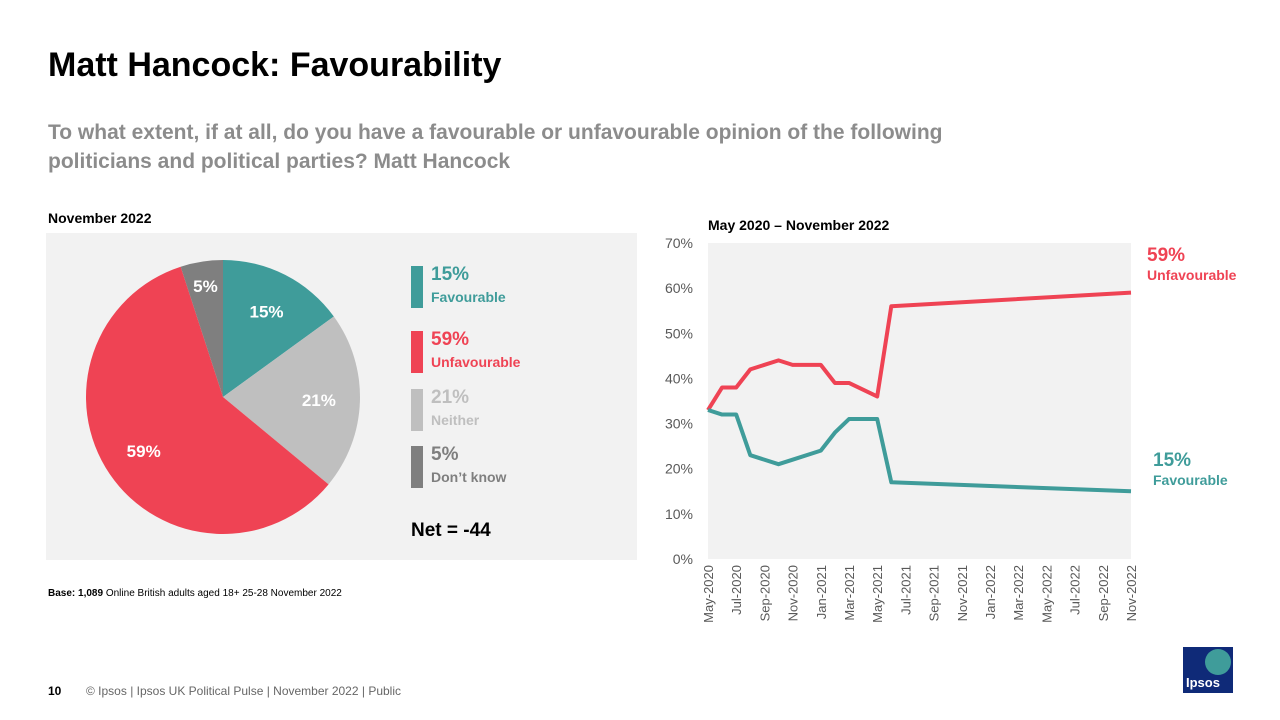 The height and width of the screenshot is (720, 1280). Describe the element at coordinates (267, 312) in the screenshot. I see `pie-data-label: 15%` at that location.